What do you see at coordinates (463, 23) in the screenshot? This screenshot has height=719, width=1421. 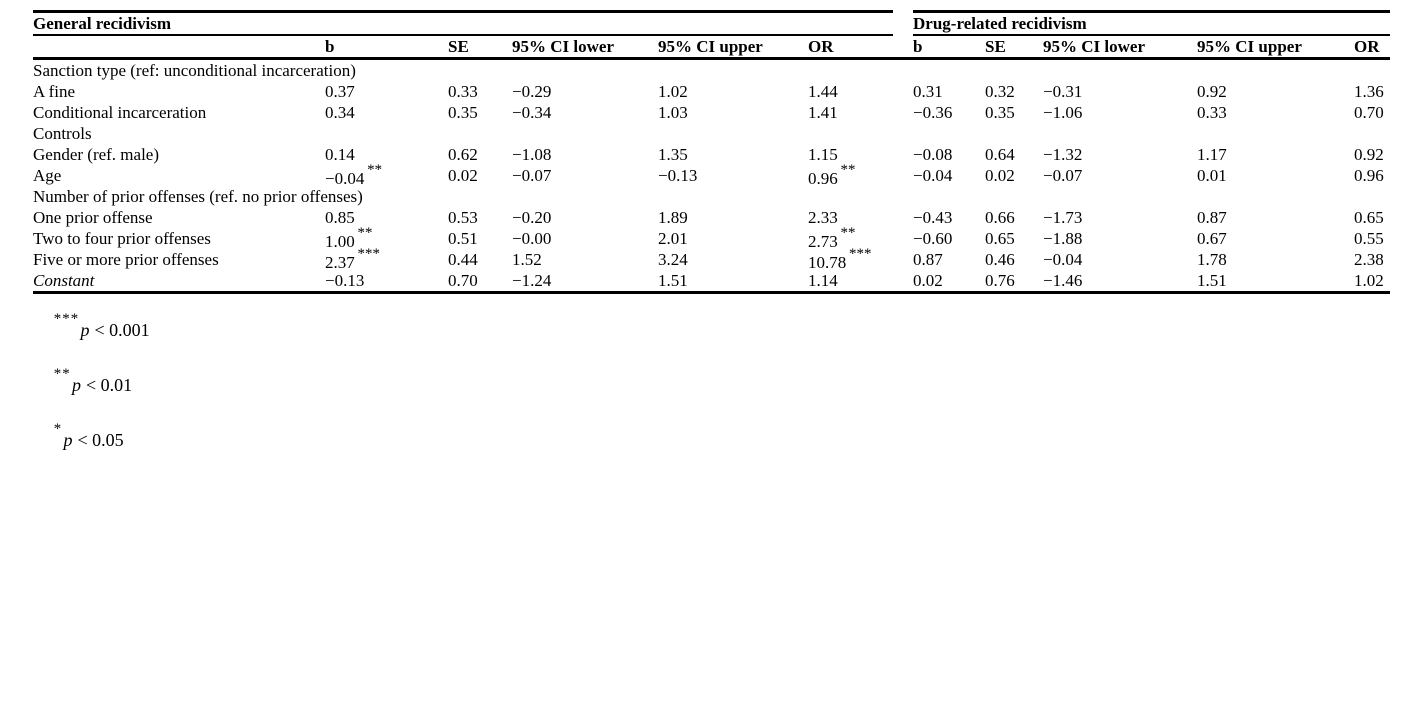 I see `panel-title-general: General recidivism` at bounding box center [463, 23].